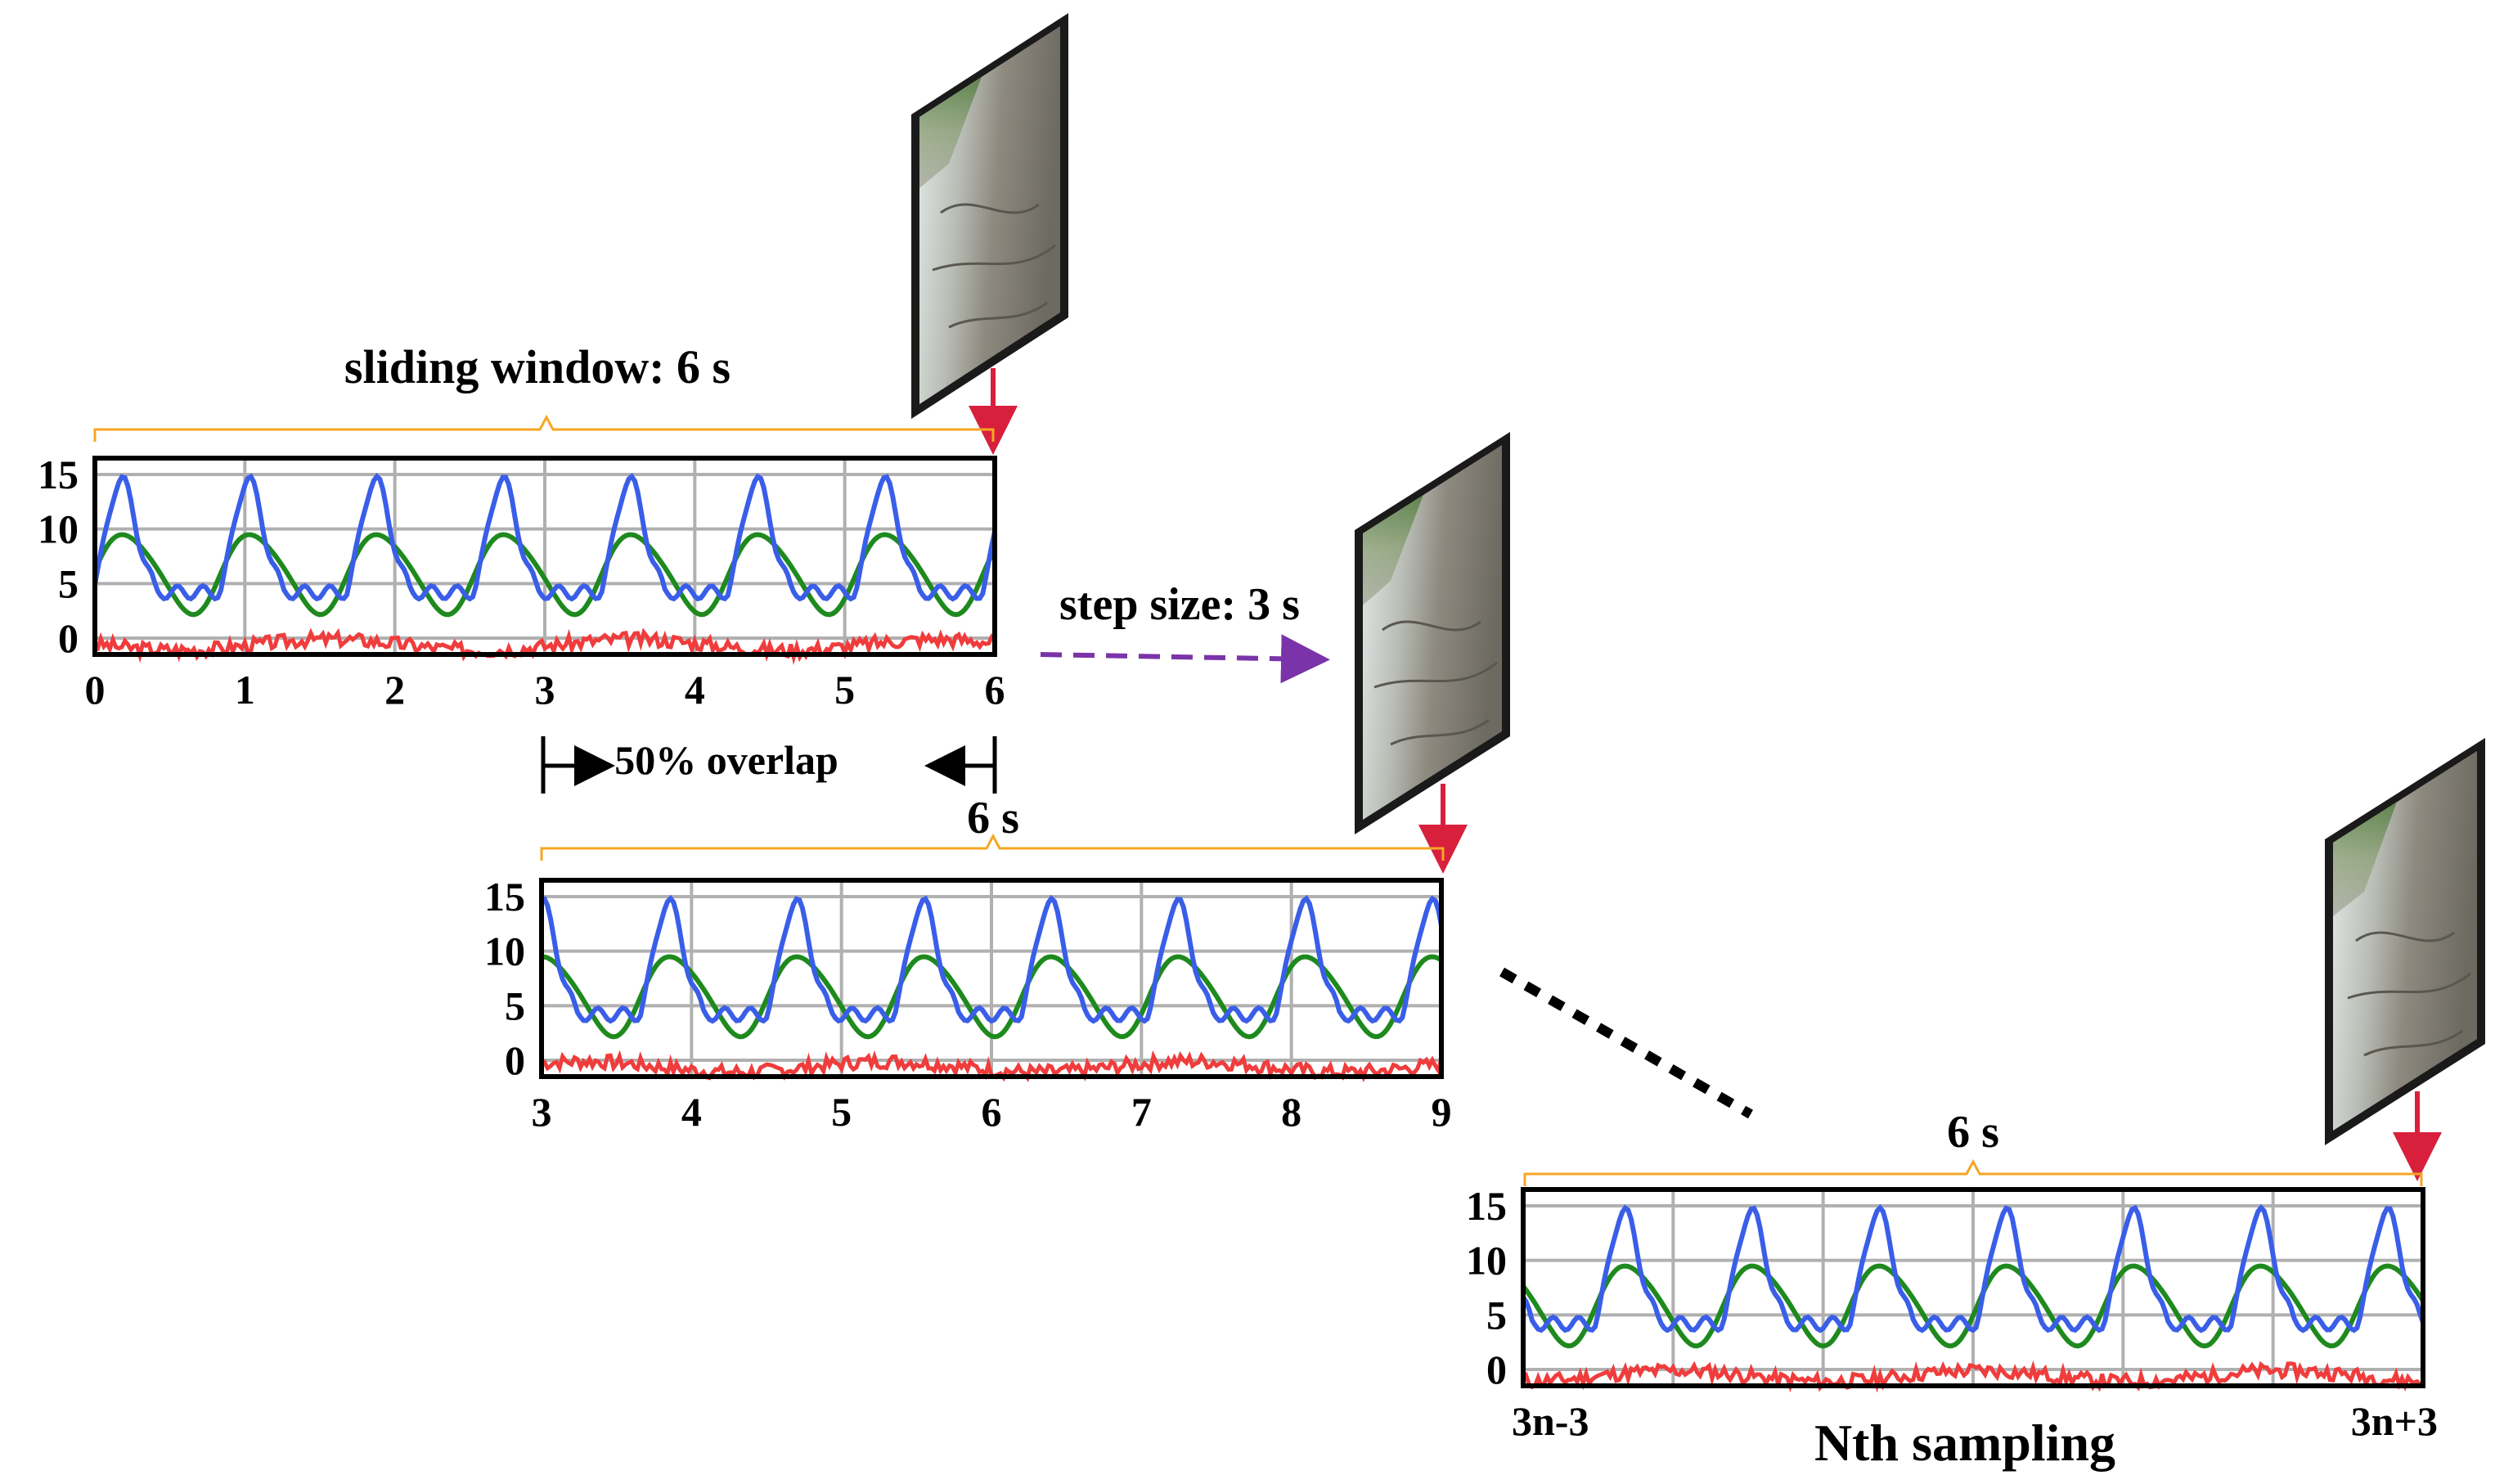  What do you see at coordinates (1185, 659) in the screenshot?
I see `step-size-arrow` at bounding box center [1185, 659].